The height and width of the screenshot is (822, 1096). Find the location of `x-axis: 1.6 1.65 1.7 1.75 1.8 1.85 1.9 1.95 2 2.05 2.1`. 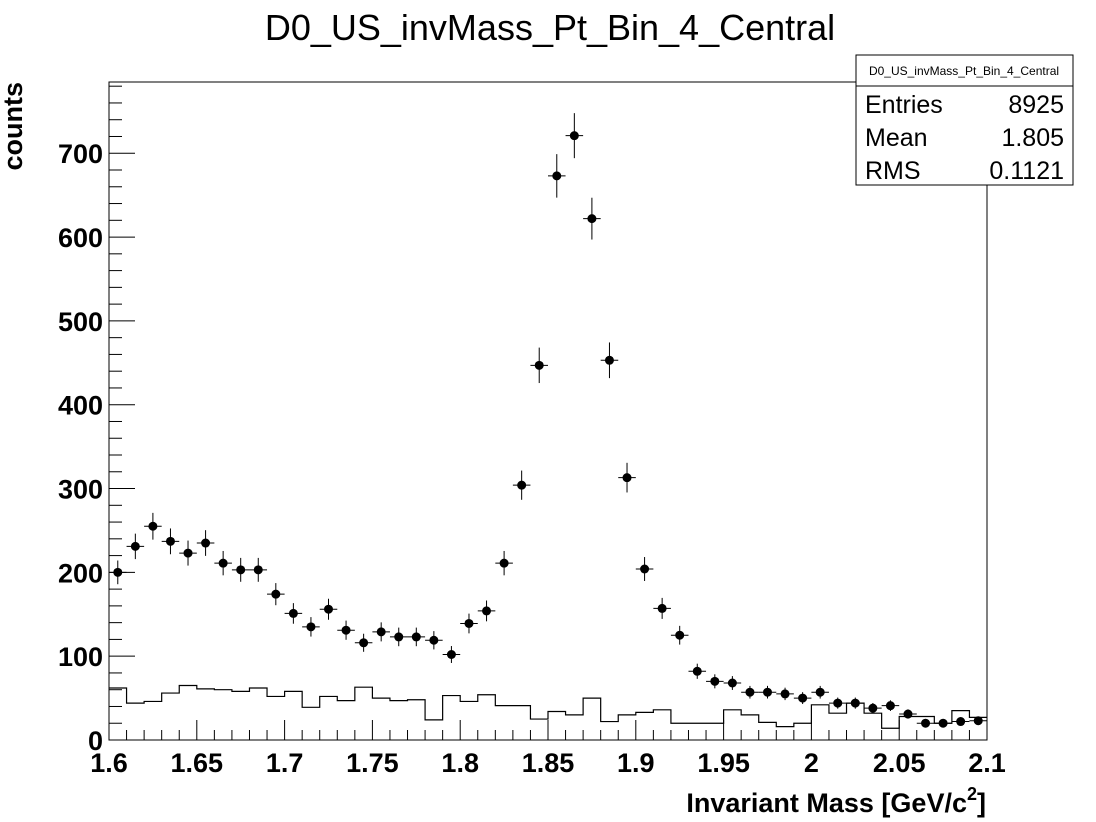

x-axis: 1.6 1.65 1.7 1.75 1.8 1.85 1.9 1.95 2 2.05 2.1 is located at coordinates (548, 749).